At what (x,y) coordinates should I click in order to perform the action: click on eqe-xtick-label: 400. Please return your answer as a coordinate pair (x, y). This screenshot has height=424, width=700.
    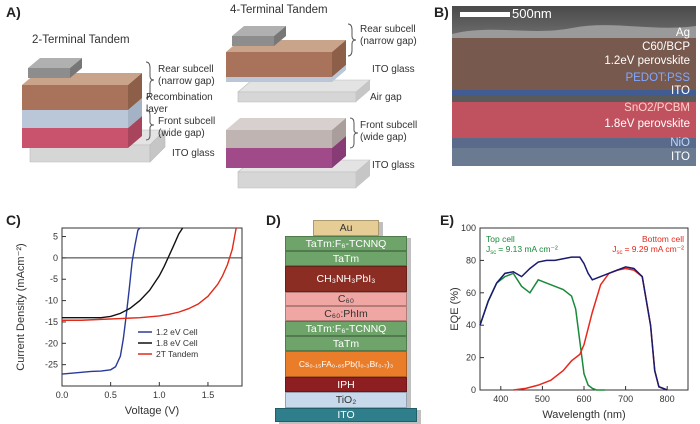
    Looking at the image, I should click on (500, 399).